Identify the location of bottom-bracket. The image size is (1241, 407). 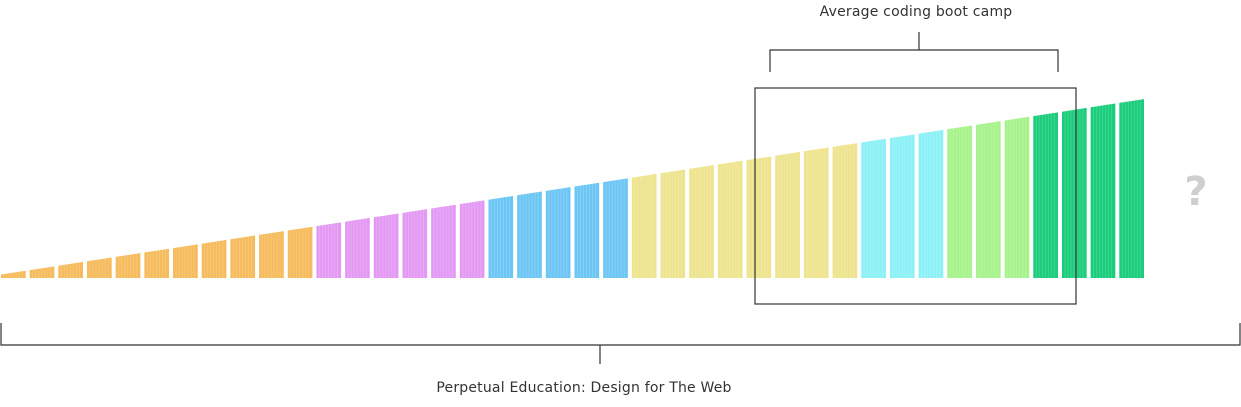
(620, 343).